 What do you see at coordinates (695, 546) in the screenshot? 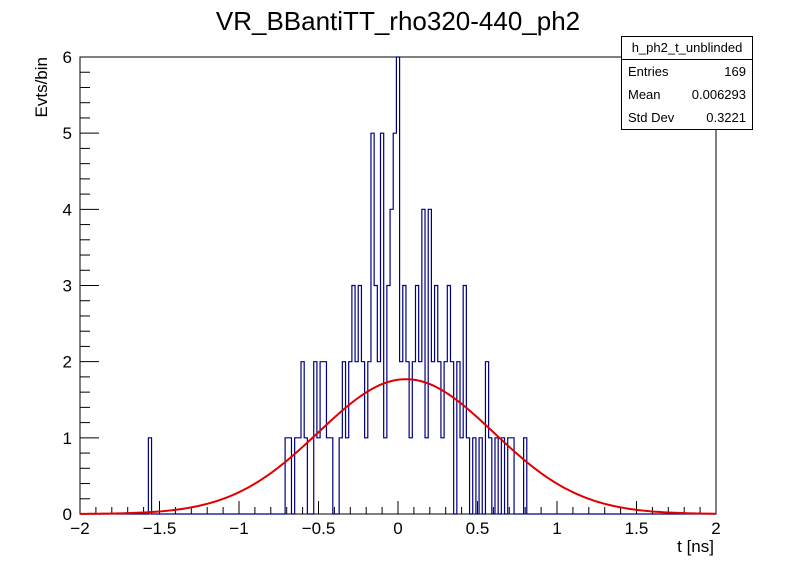
I see `x-axis-label: t [ns]` at bounding box center [695, 546].